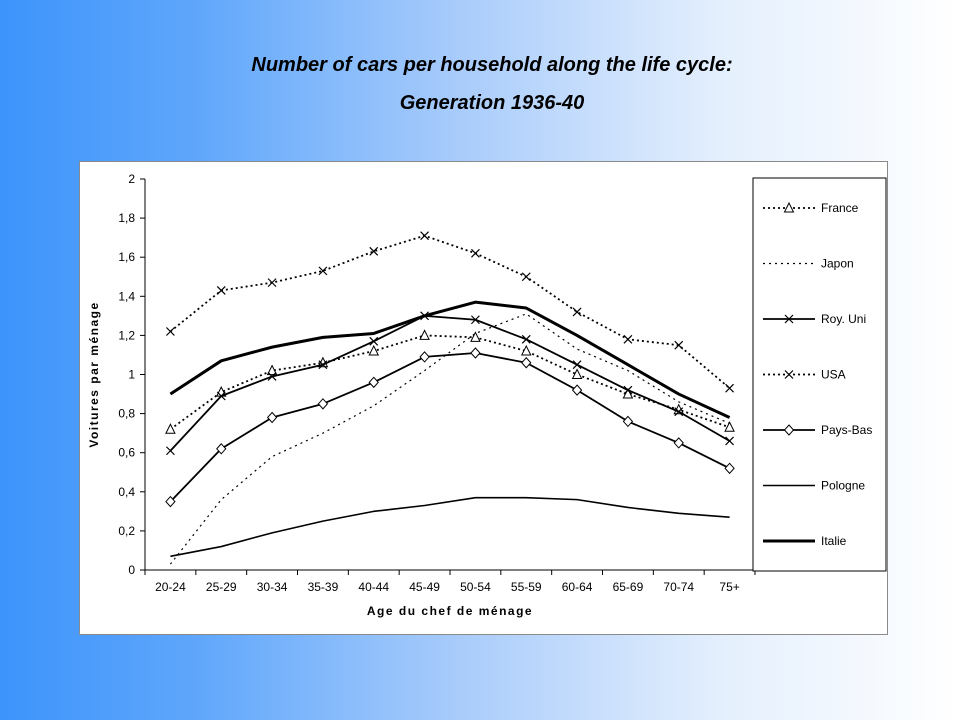 The height and width of the screenshot is (720, 960). Describe the element at coordinates (126, 531) in the screenshot. I see `y-tick-label: 0,2` at that location.